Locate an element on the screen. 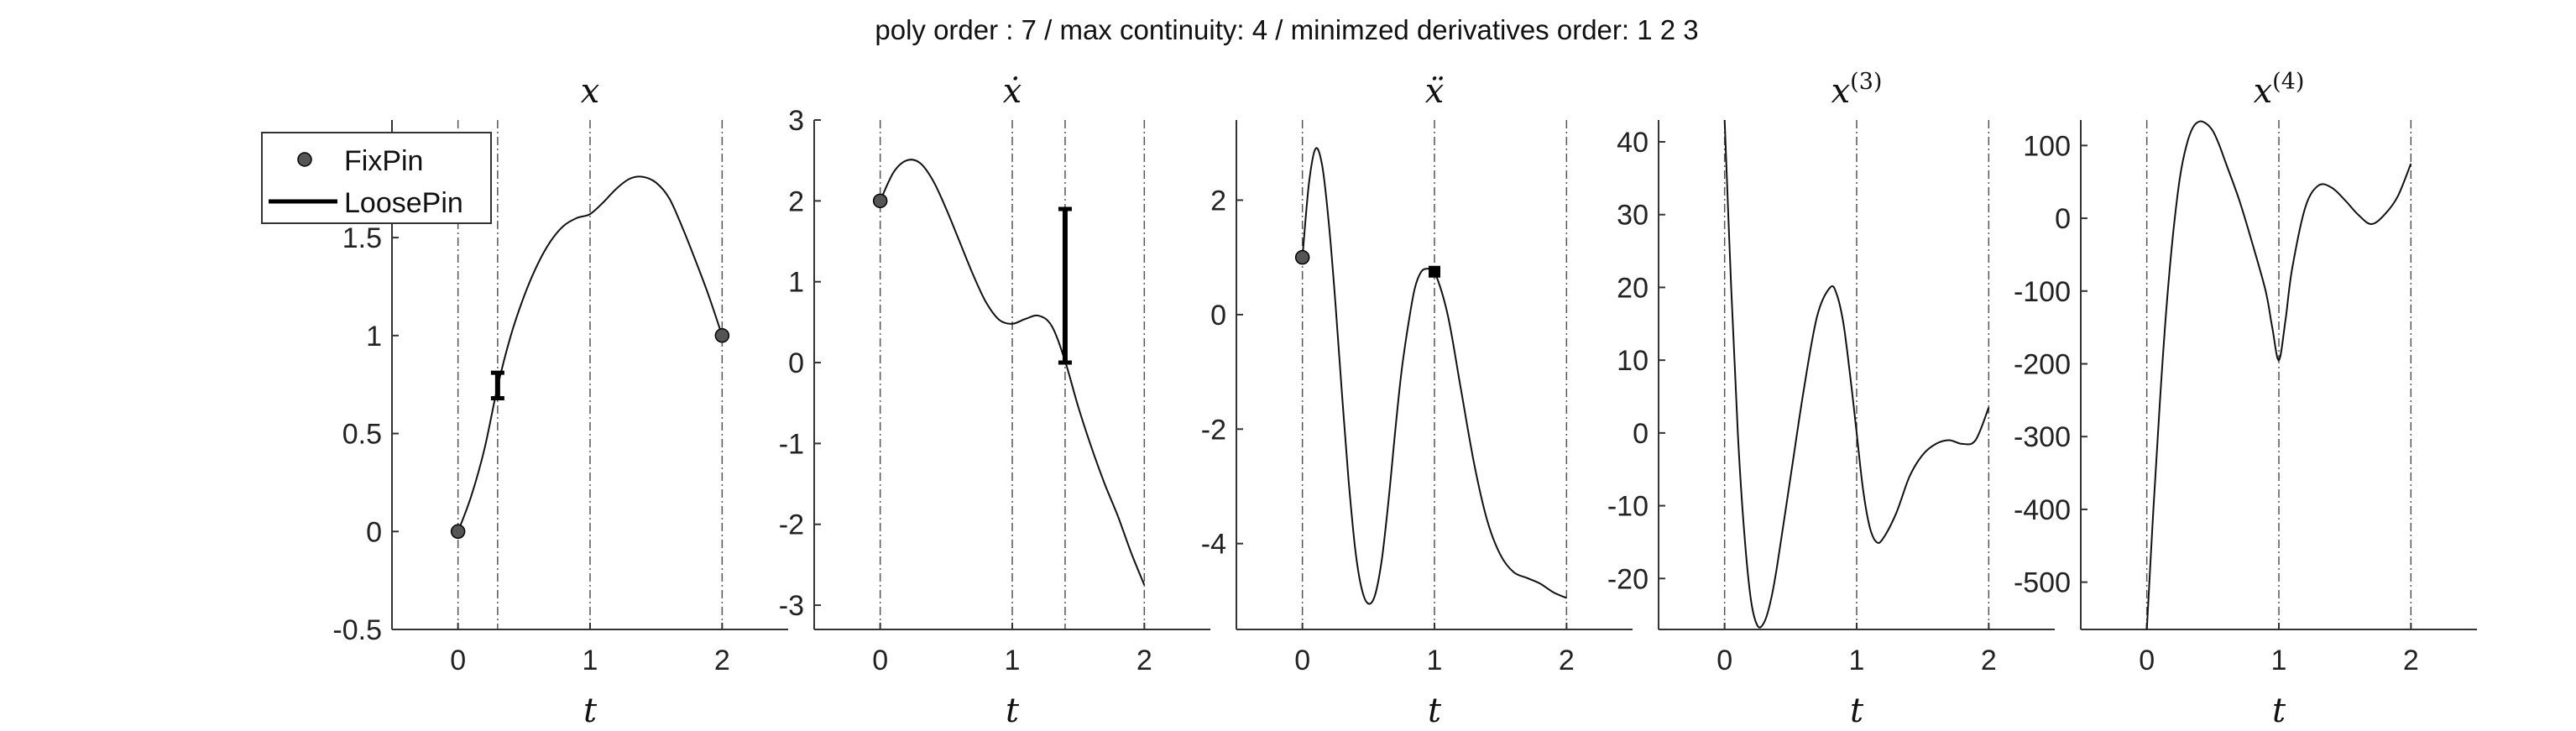  subplot-title: x(3) is located at coordinates (1857, 90).